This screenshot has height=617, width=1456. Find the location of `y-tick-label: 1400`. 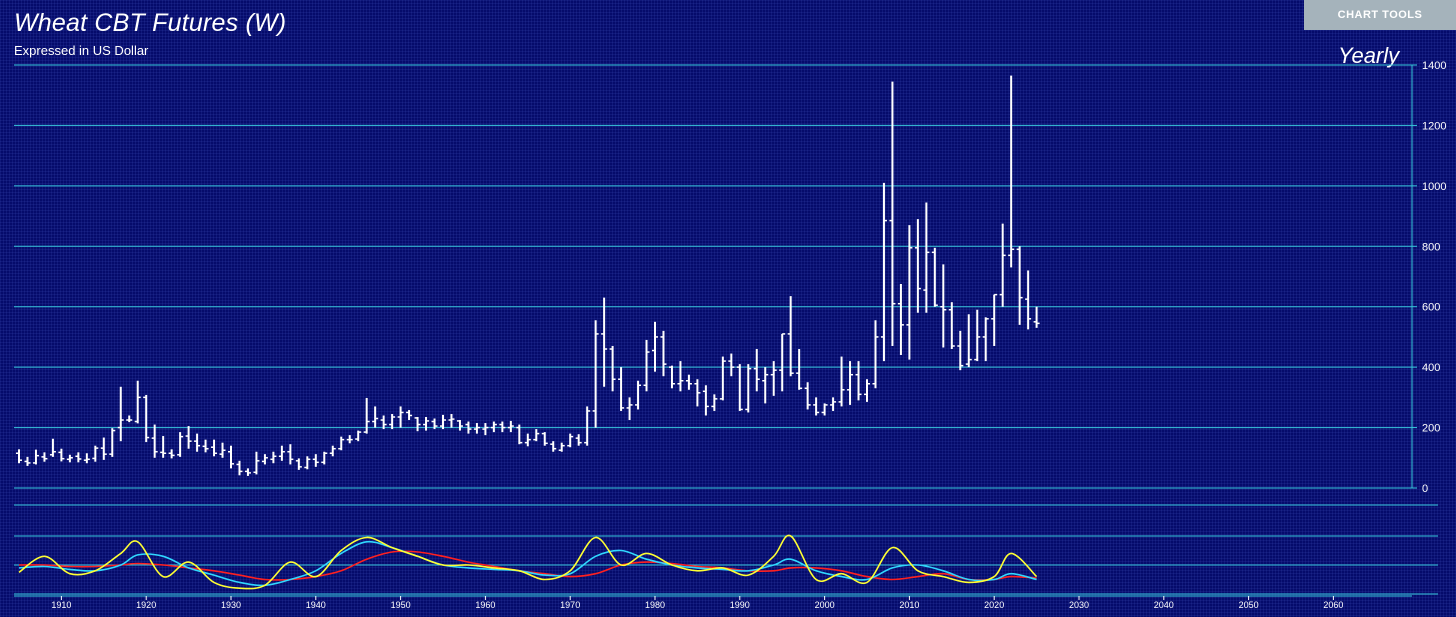

y-tick-label: 1400 is located at coordinates (1434, 66).